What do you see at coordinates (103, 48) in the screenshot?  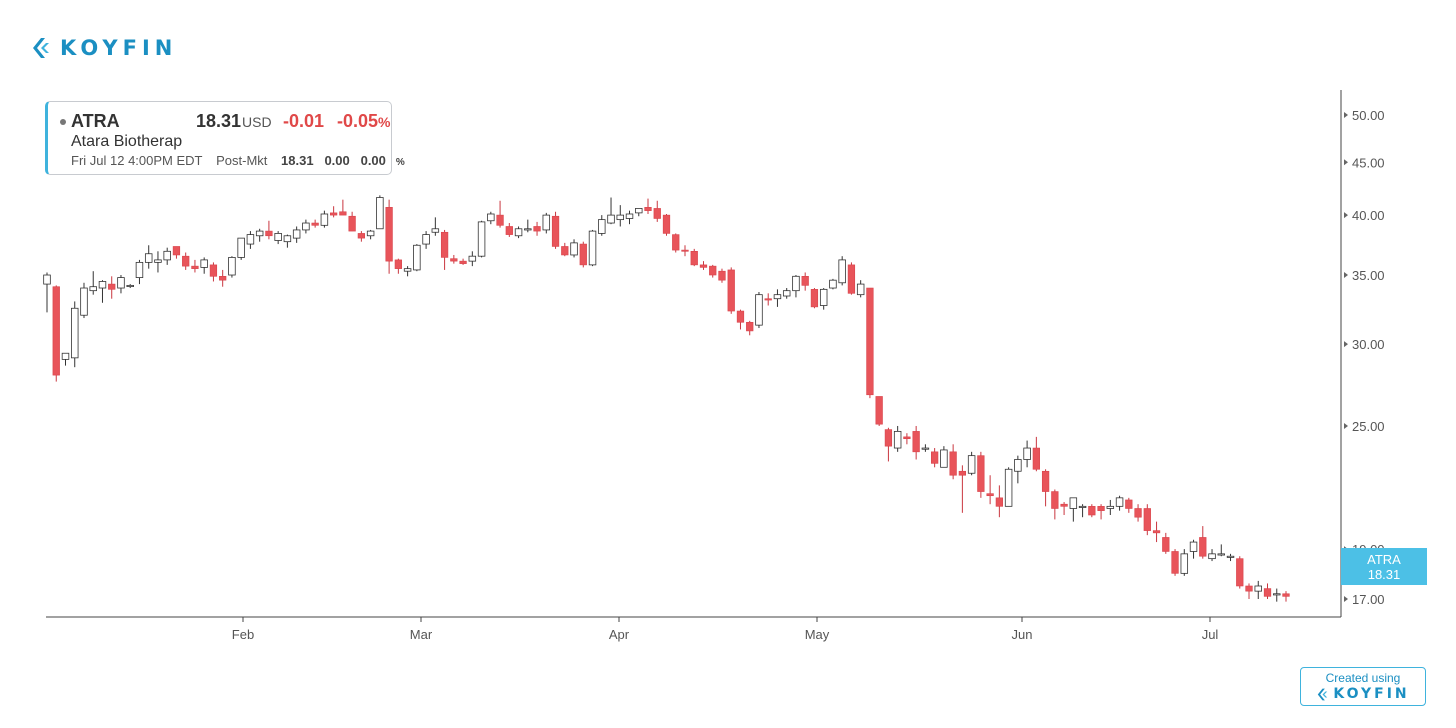 I see `koyfin-logo: KOYFIN` at bounding box center [103, 48].